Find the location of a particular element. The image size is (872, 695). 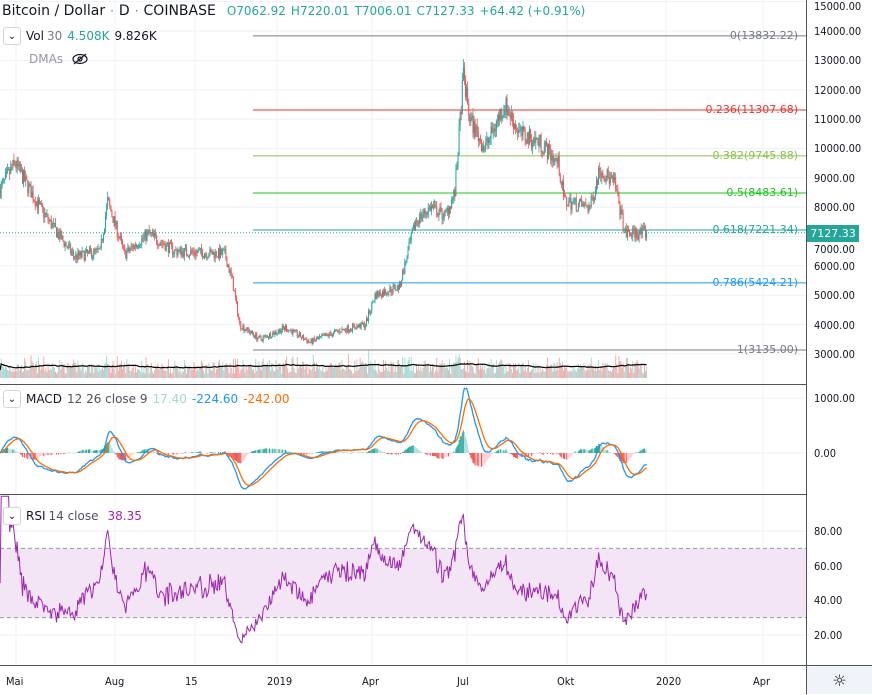

fib-level-label: 0(13832.22) is located at coordinates (764, 35).